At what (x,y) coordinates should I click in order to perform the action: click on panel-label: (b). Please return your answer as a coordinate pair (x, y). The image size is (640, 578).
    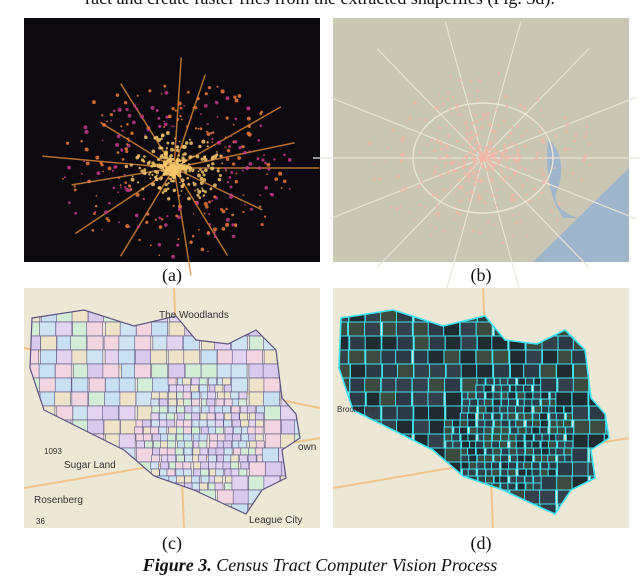
    Looking at the image, I should click on (481, 275).